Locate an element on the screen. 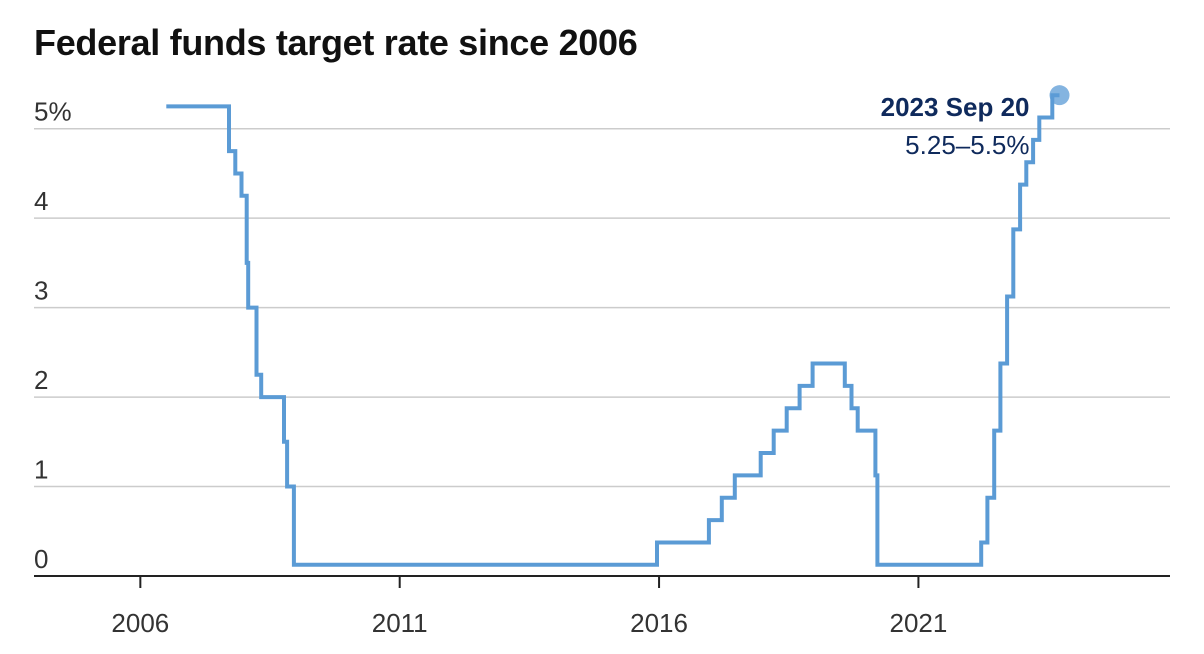  y-tick-label-1: 1 is located at coordinates (41, 470).